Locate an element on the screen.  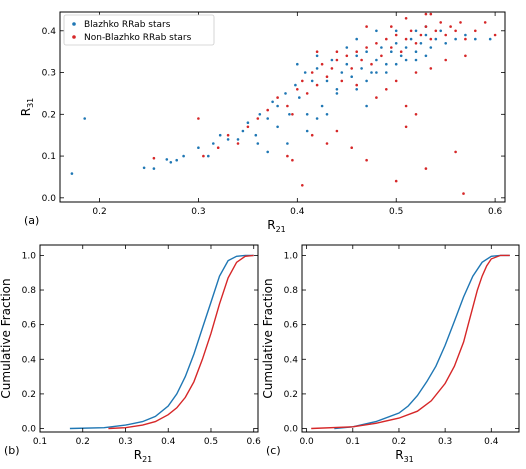
y-tick-label: 0.8 is located at coordinates (291, 291).